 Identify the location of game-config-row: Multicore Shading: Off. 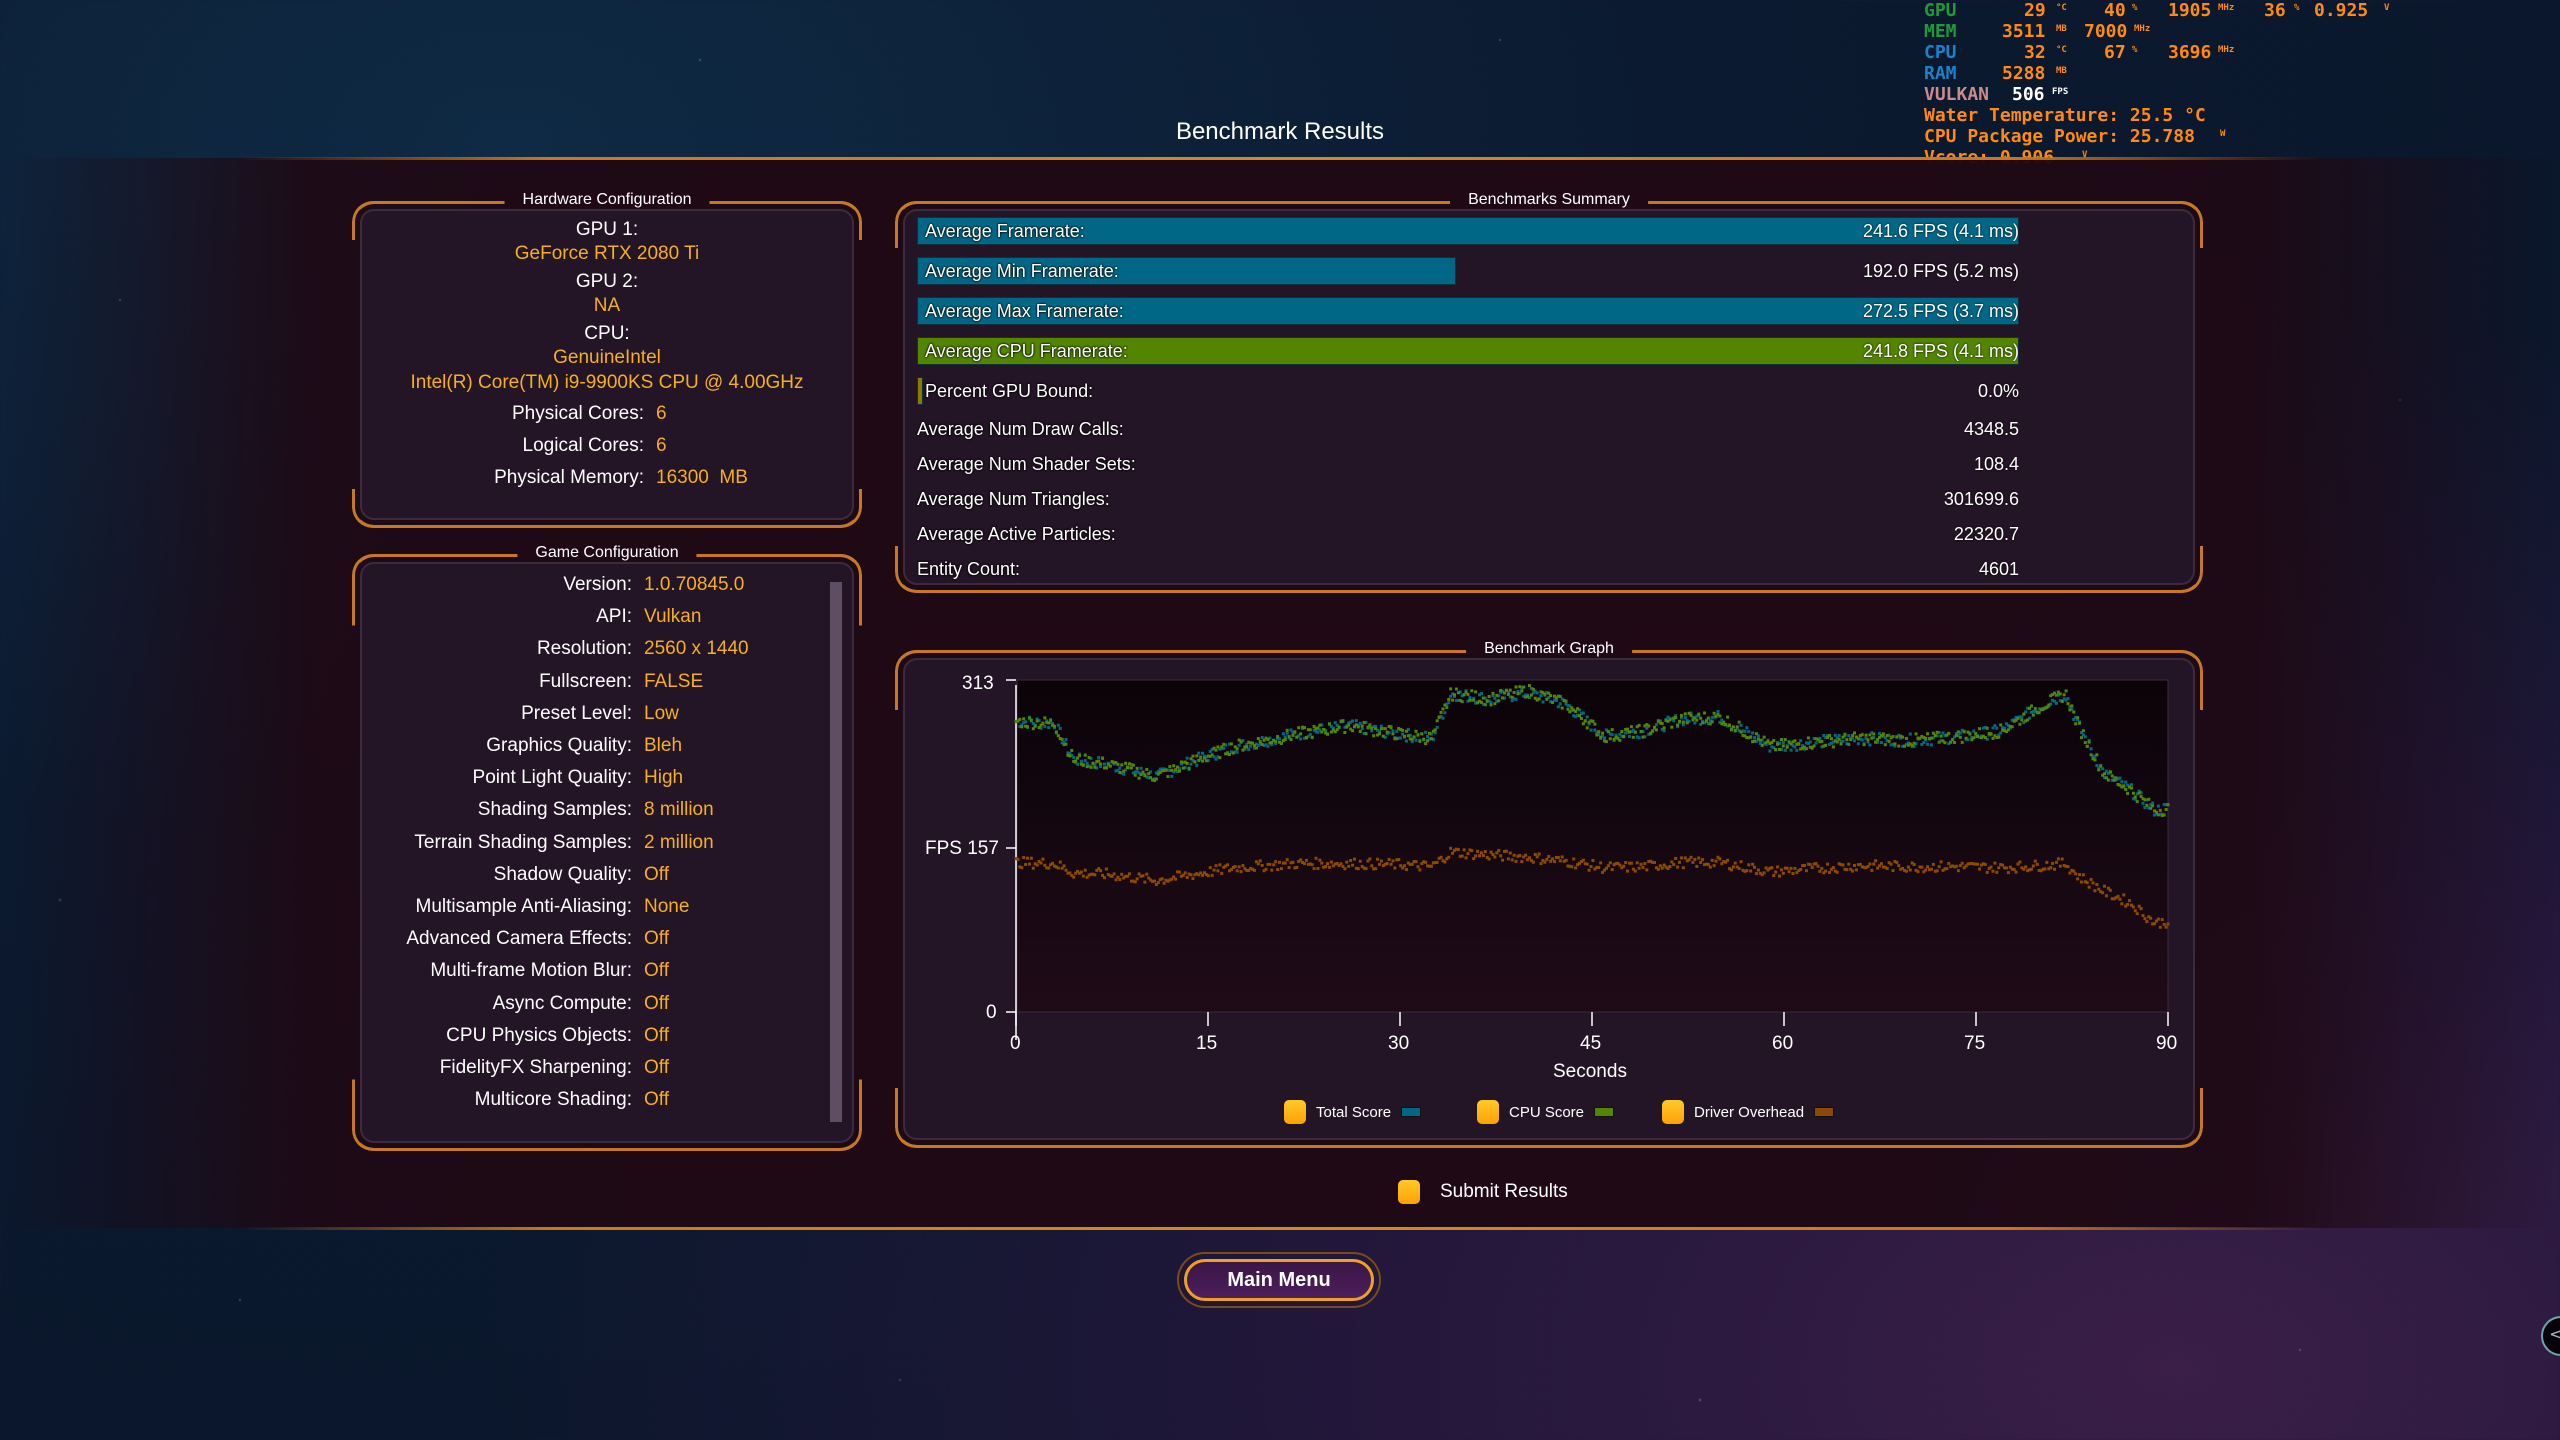
(607, 1100).